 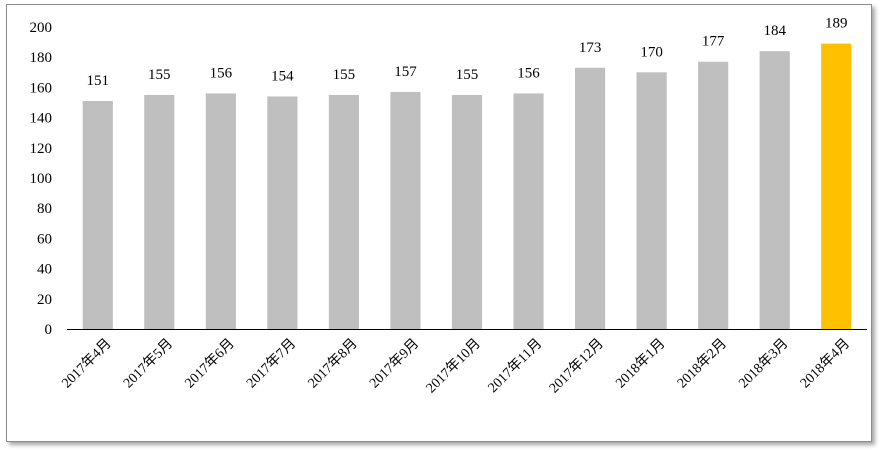 I want to click on y-tick-label: 140, so click(x=41, y=119).